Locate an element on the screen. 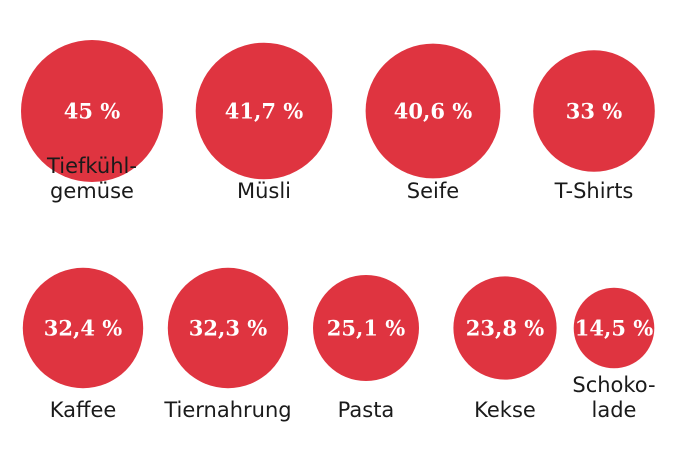 This screenshot has height=456, width=680. value-label-8: 23,8 % is located at coordinates (505, 328).